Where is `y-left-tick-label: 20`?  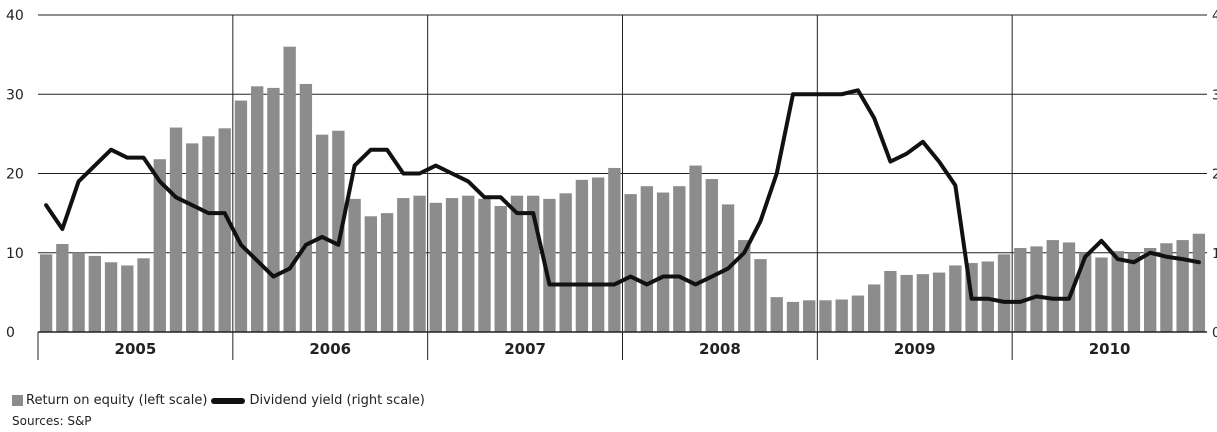 y-left-tick-label: 20 is located at coordinates (15, 175).